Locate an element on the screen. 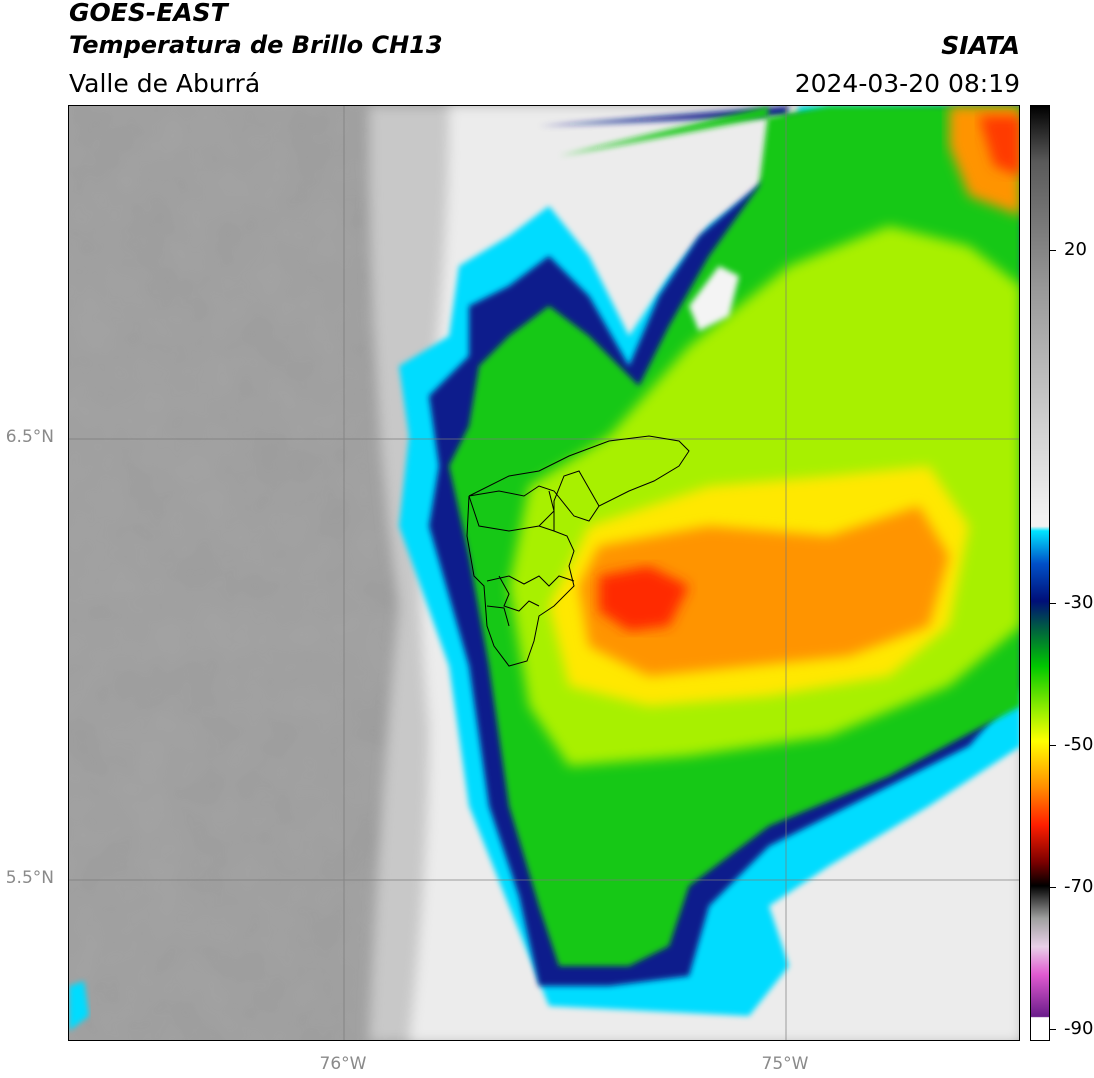  colorbar-label-minus90: -90 is located at coordinates (1079, 1028).